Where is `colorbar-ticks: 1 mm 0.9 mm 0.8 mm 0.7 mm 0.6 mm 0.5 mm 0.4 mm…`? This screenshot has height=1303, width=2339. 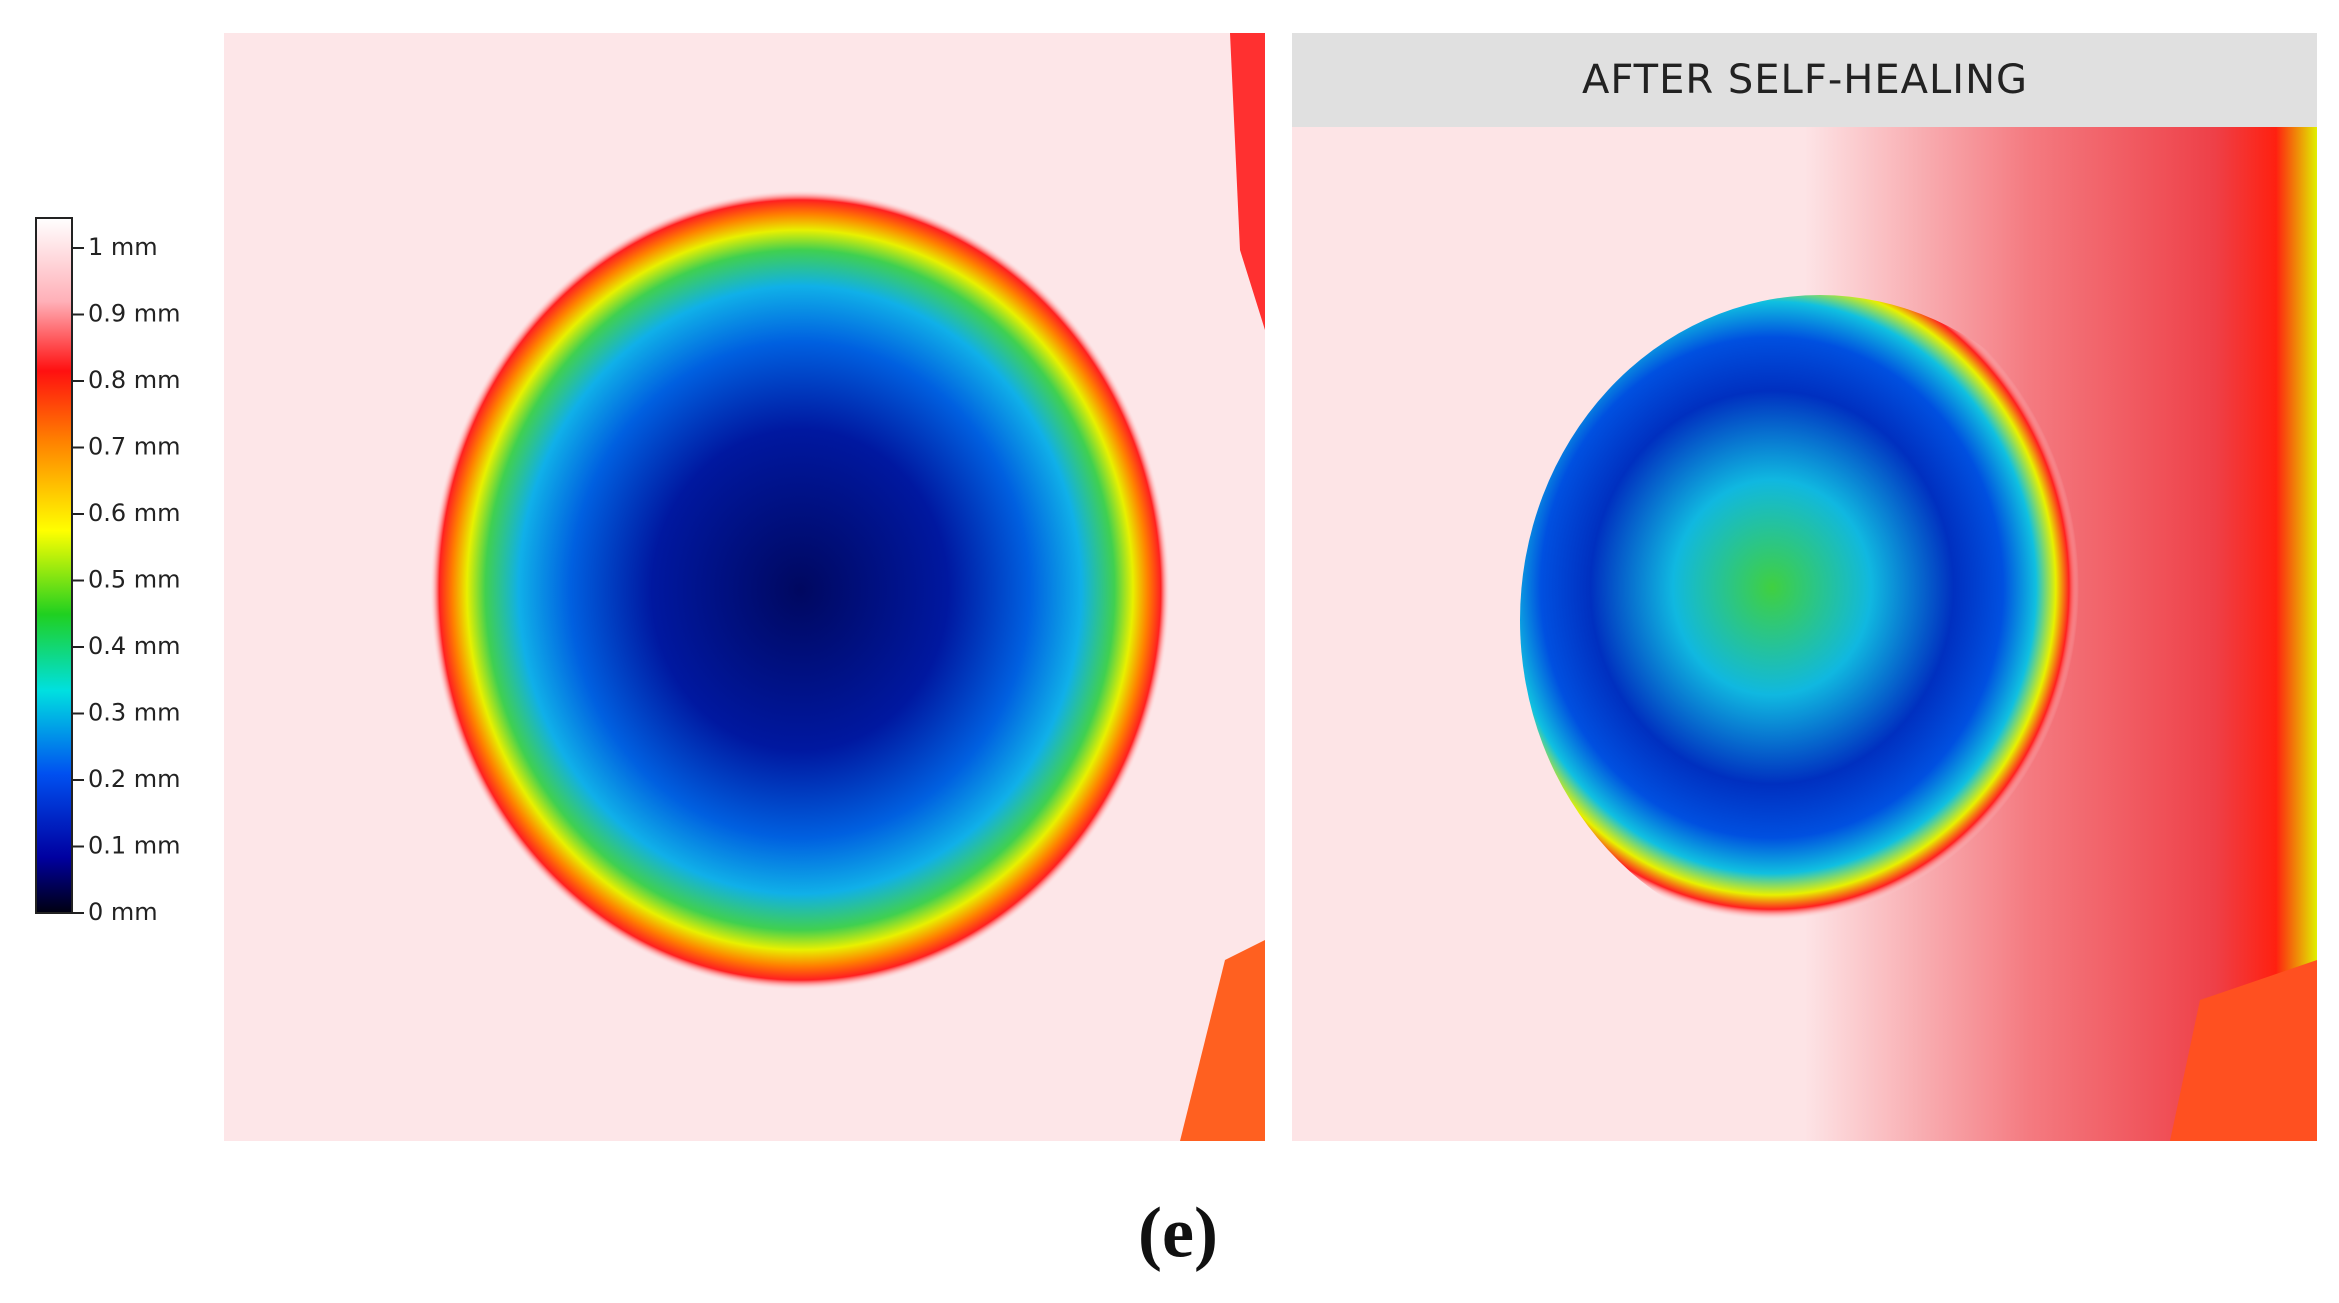 colorbar-ticks: 1 mm 0.9 mm 0.8 mm 0.7 mm 0.6 mm 0.5 mm 0.4 mm… is located at coordinates (126, 579).